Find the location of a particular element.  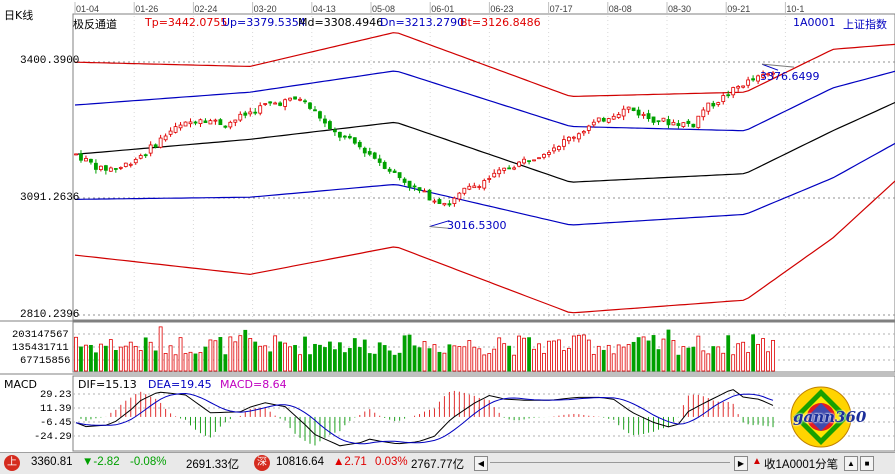

date-label: 02-24 is located at coordinates (205, 9).